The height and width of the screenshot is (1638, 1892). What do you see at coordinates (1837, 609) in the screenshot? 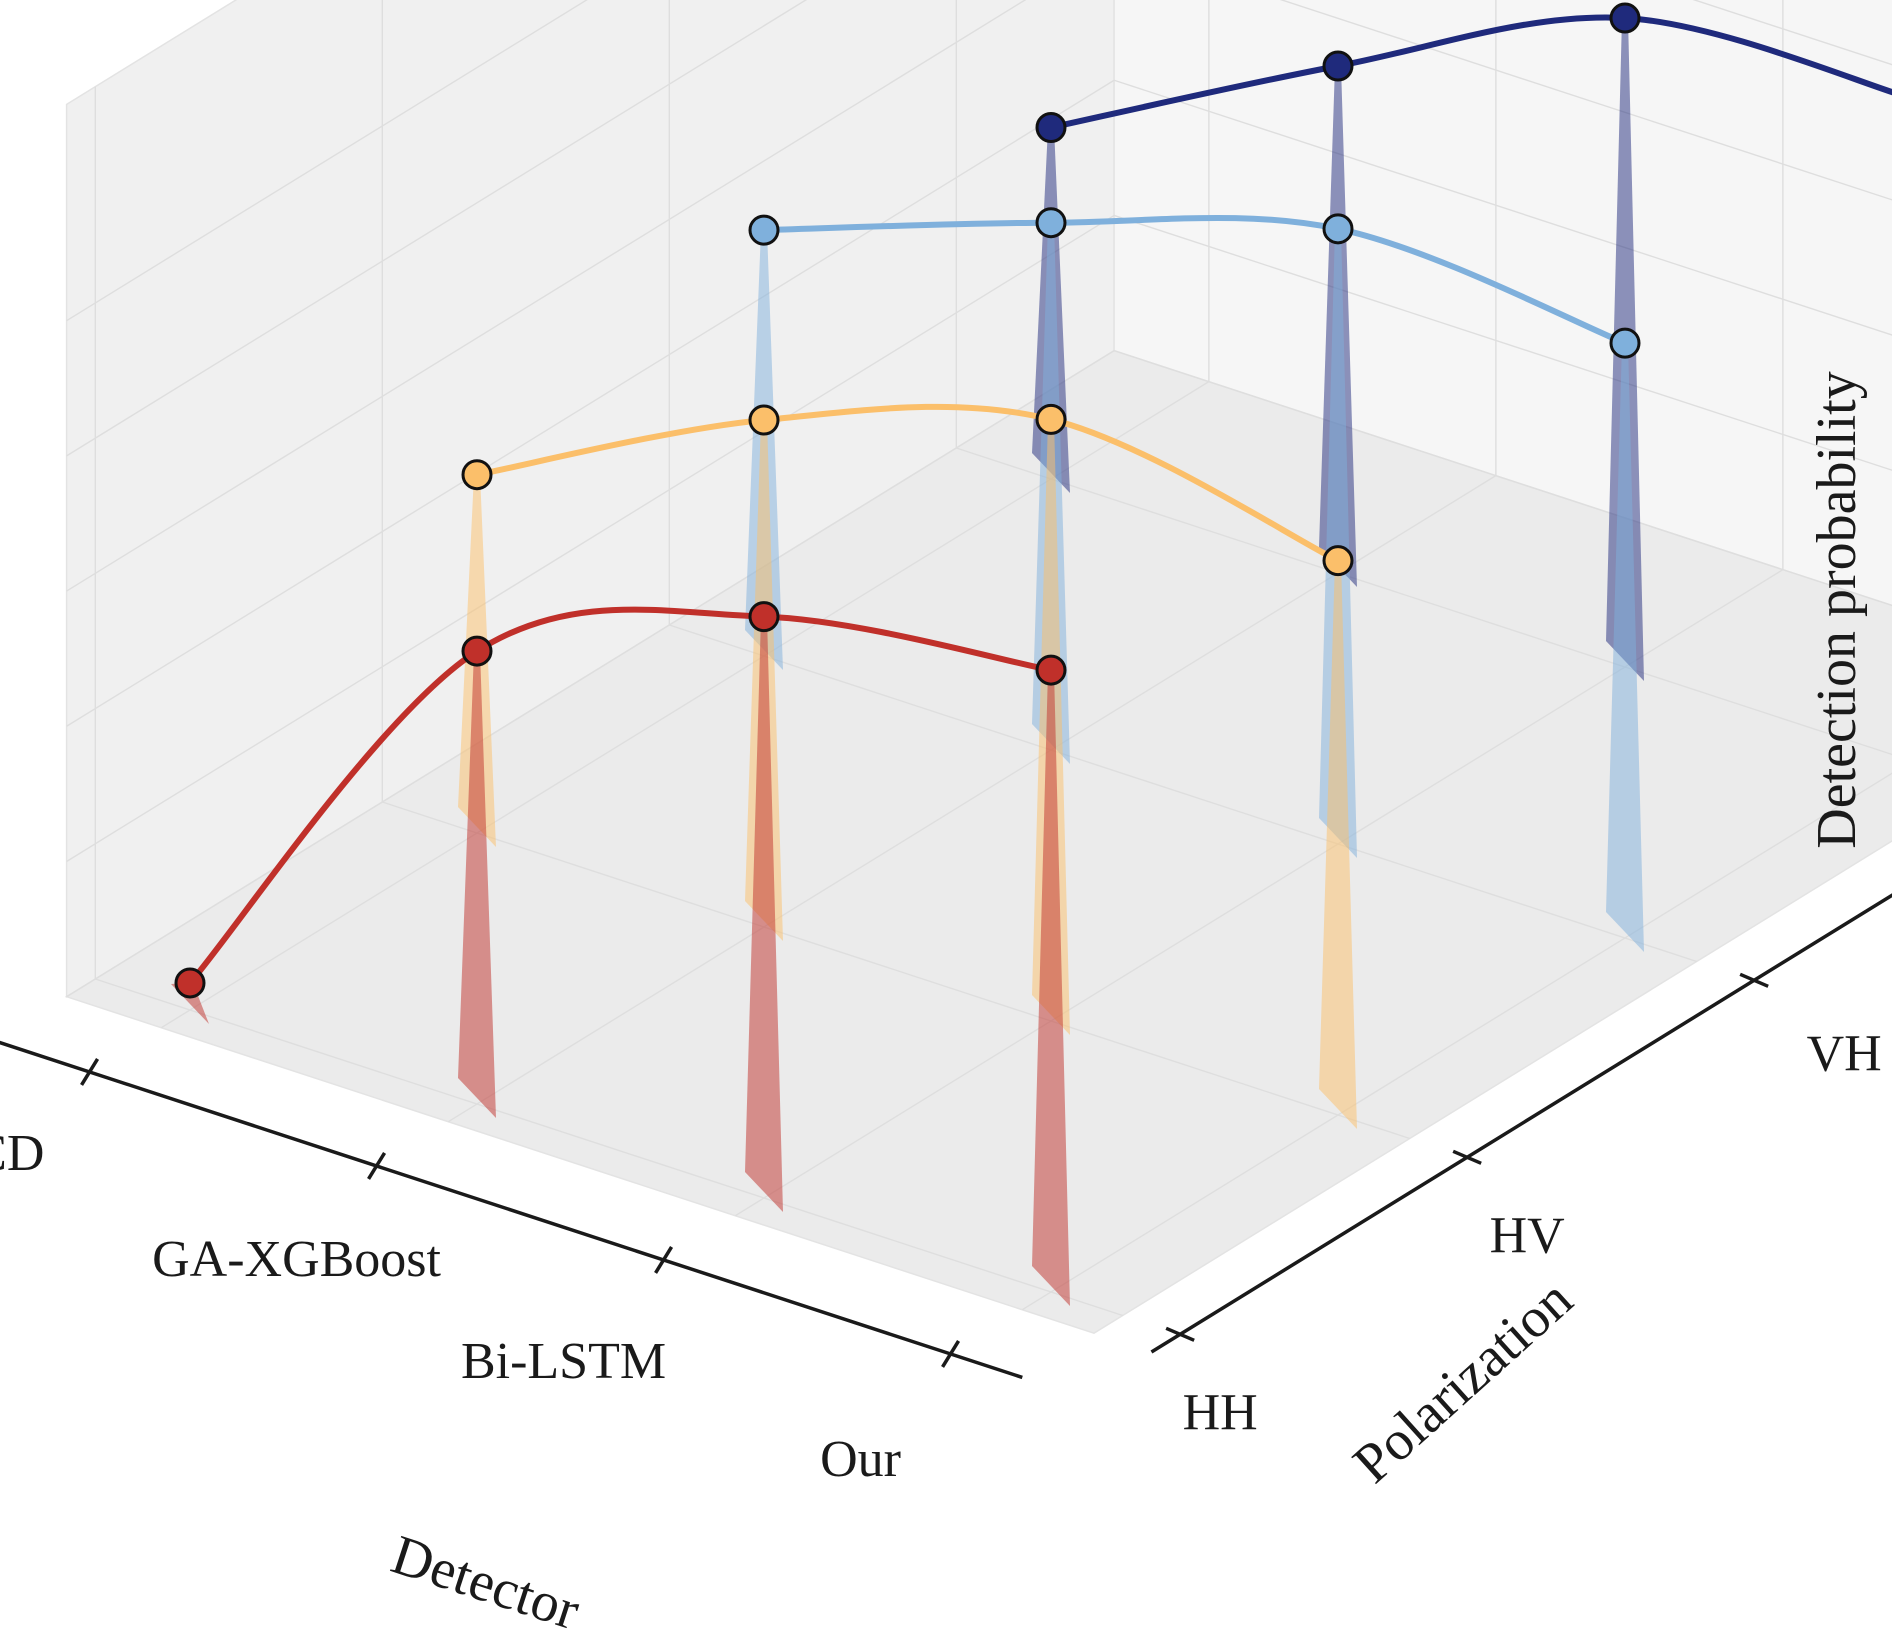
I see `z-axis-title: Detection probability` at bounding box center [1837, 609].